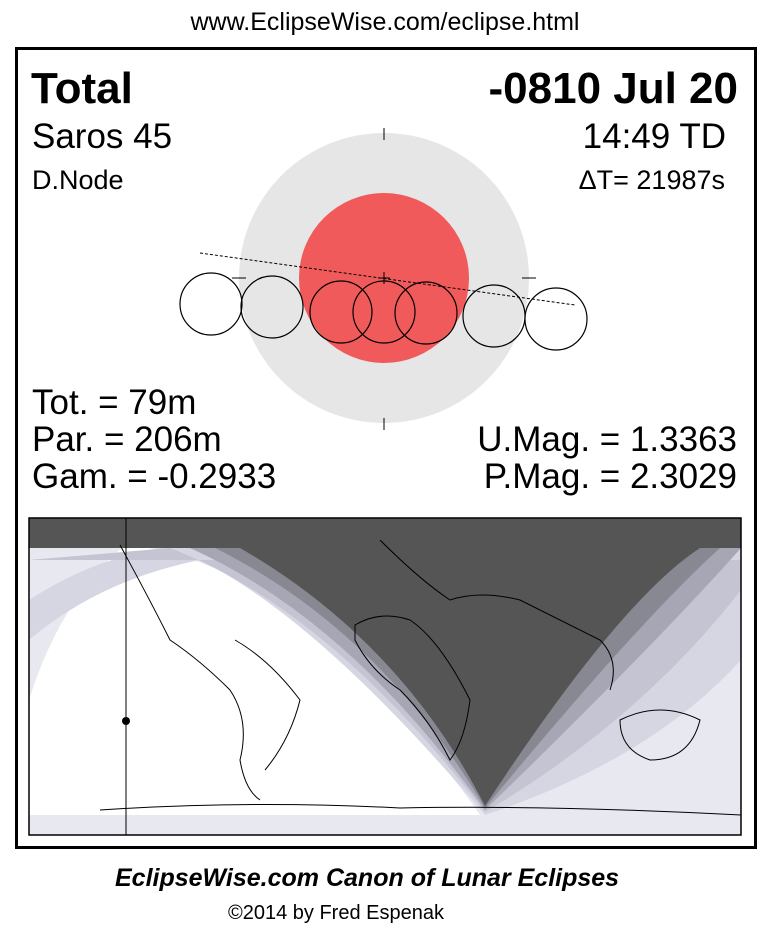  What do you see at coordinates (556, 319) in the screenshot?
I see `moon-p4` at bounding box center [556, 319].